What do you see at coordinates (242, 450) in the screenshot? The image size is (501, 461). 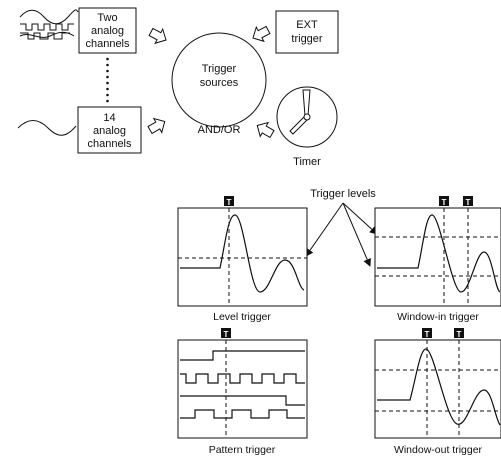 I see `pattern-trigger-caption: Pattern trigger` at bounding box center [242, 450].